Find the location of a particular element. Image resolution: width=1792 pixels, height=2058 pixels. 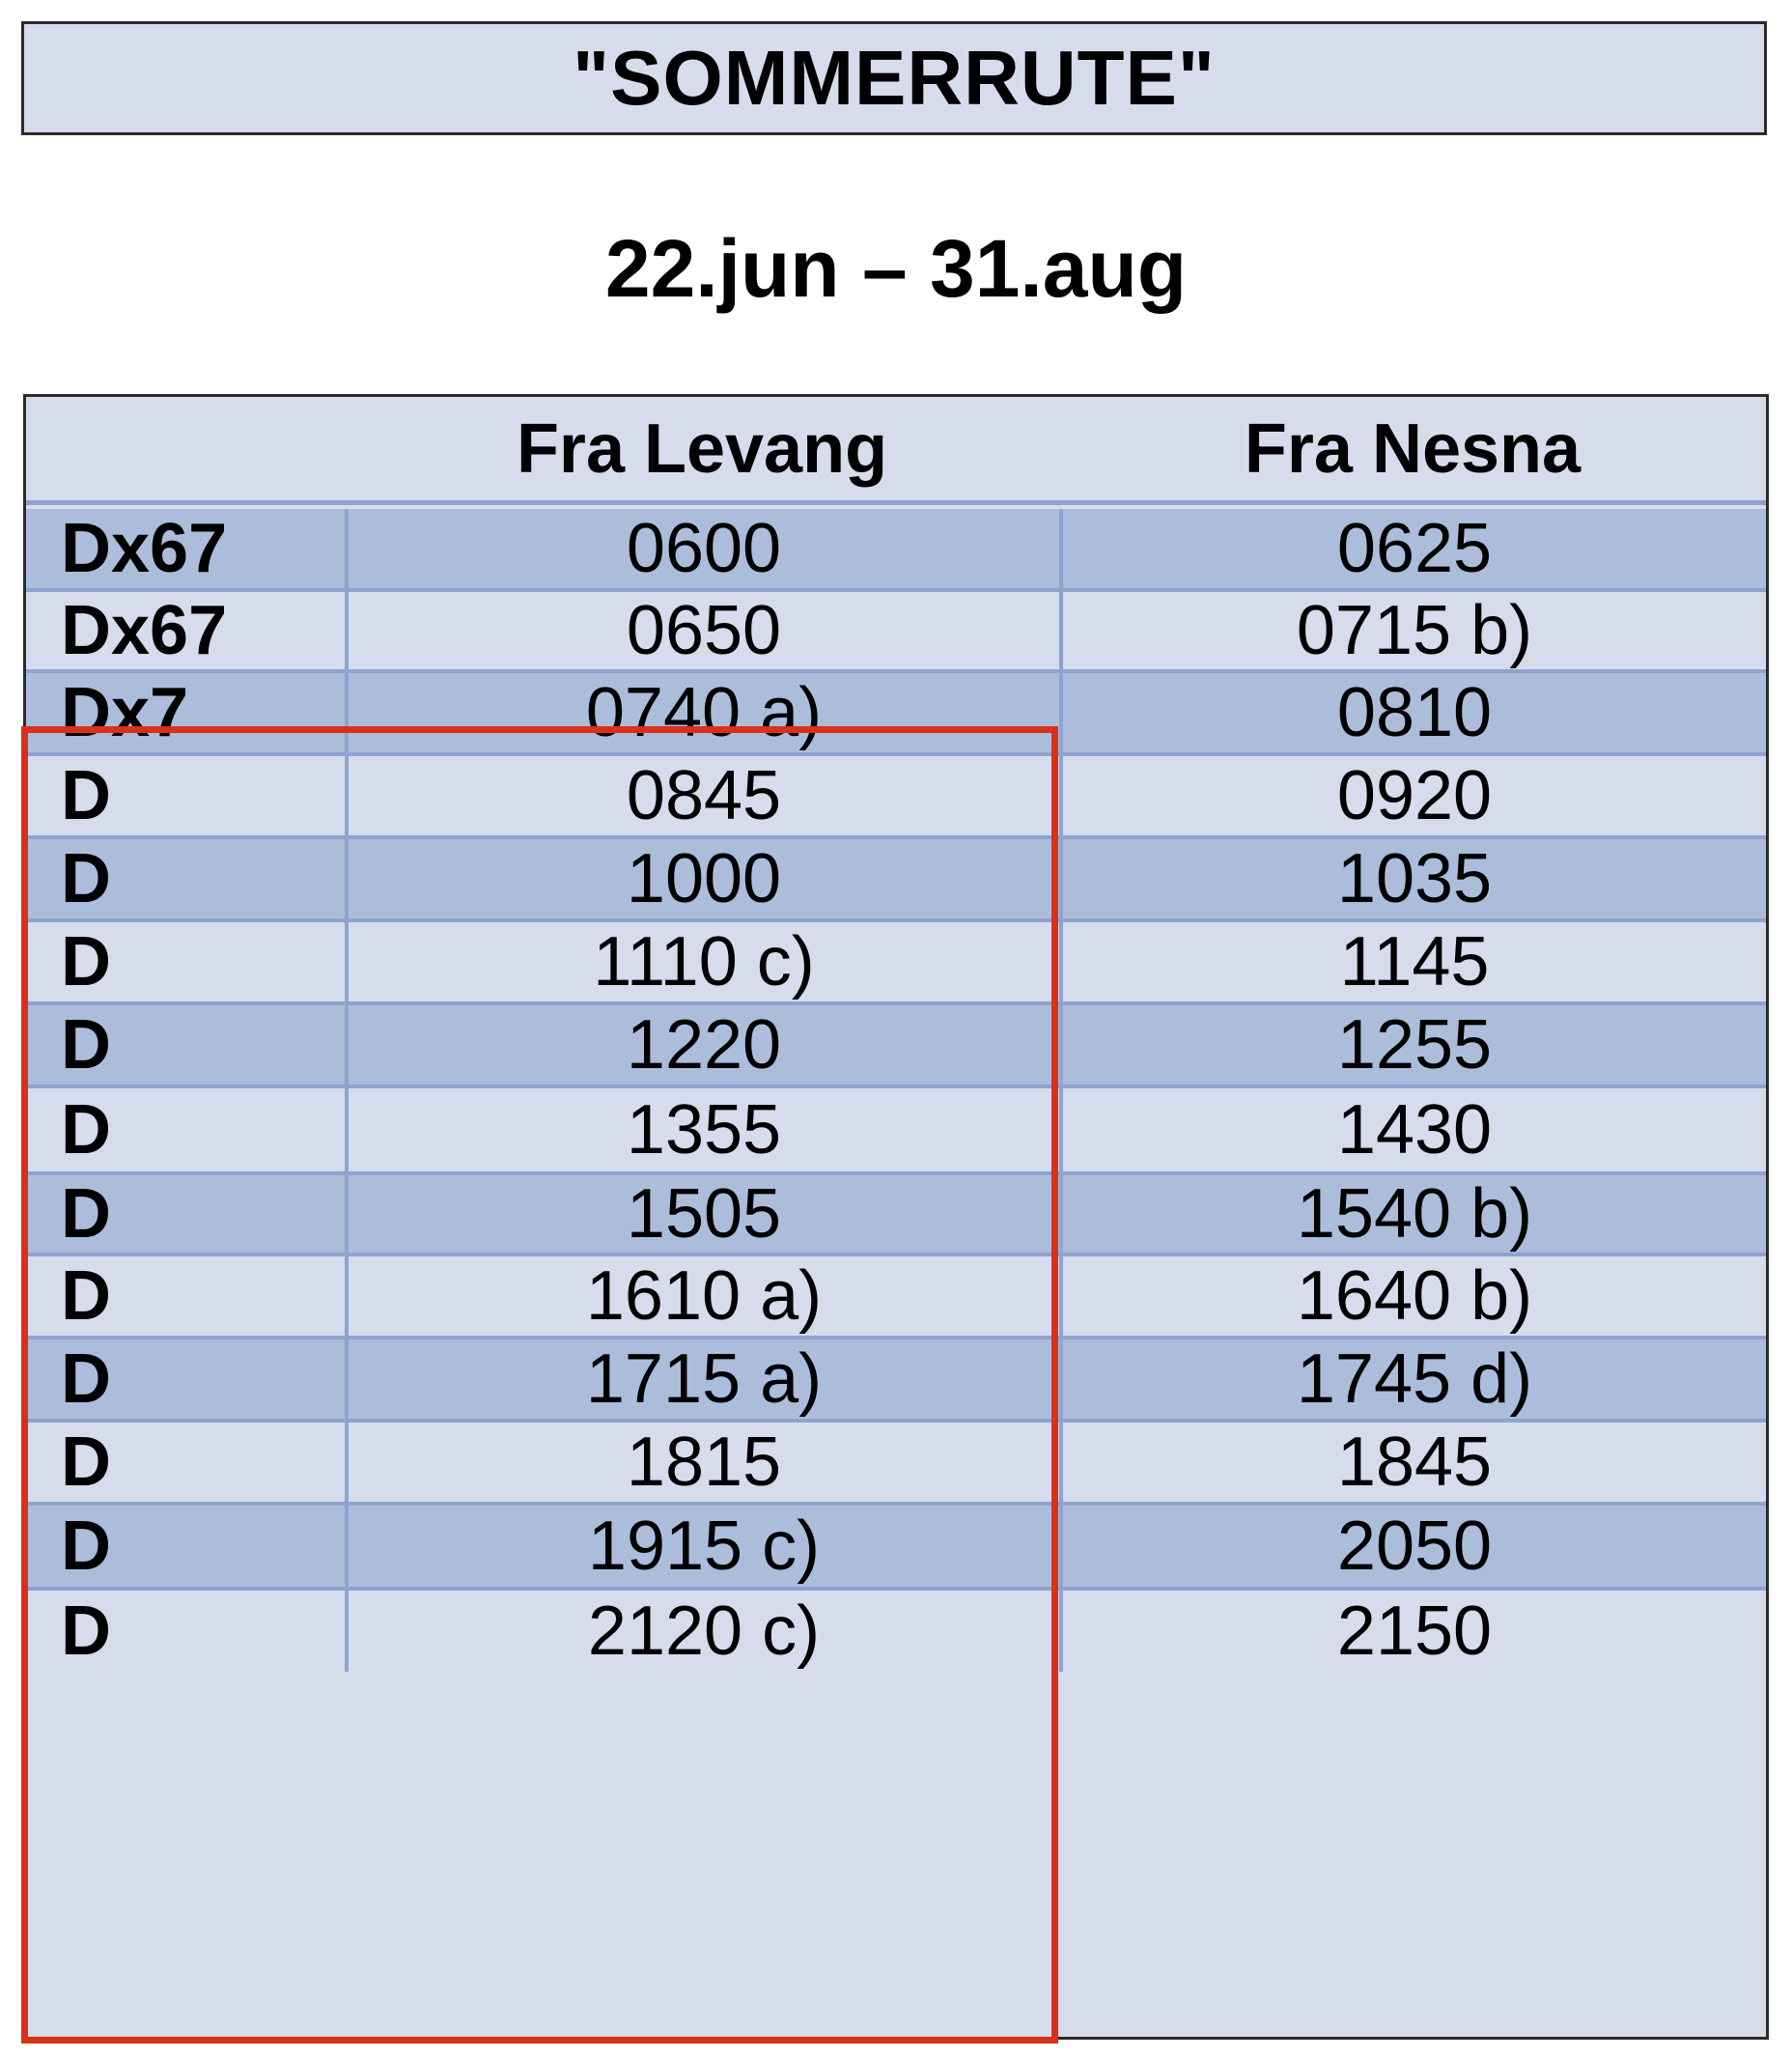

fra-nesna-time-cell: 1035 is located at coordinates (1413, 878).